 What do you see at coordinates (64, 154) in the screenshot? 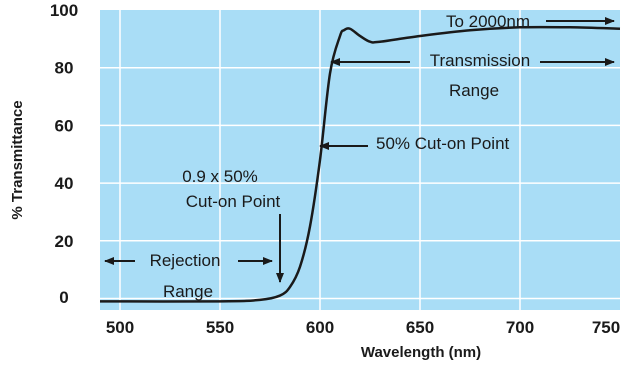
I see `y-tick-labels: 0 20 40 60 80 100` at bounding box center [64, 154].